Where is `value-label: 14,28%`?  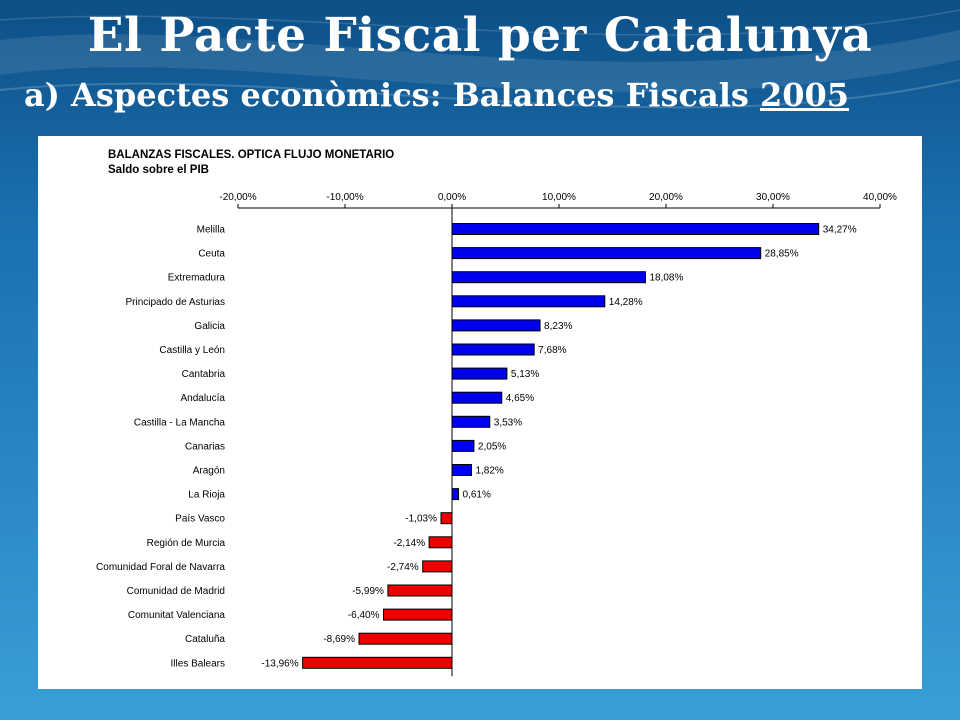
value-label: 14,28% is located at coordinates (626, 302).